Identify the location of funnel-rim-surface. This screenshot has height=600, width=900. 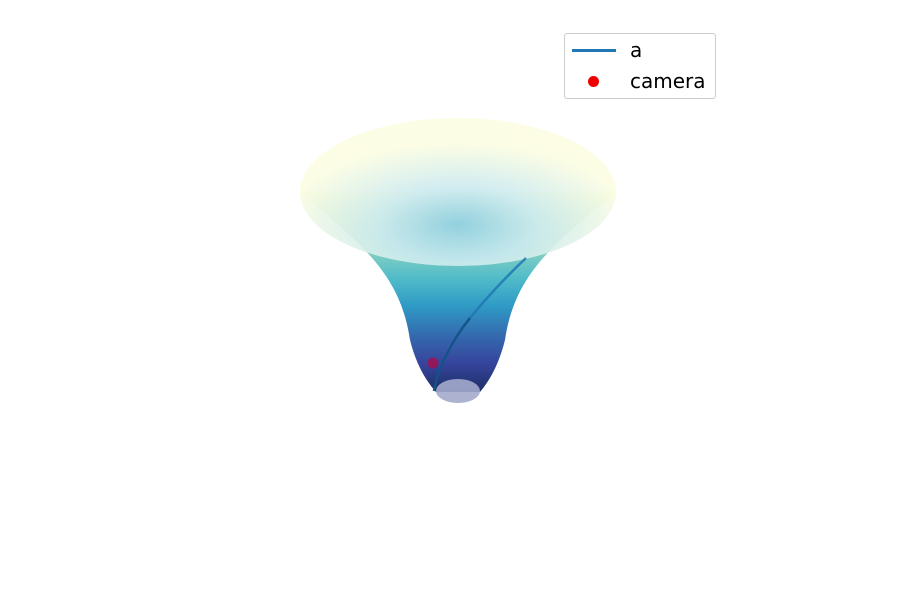
(458, 192).